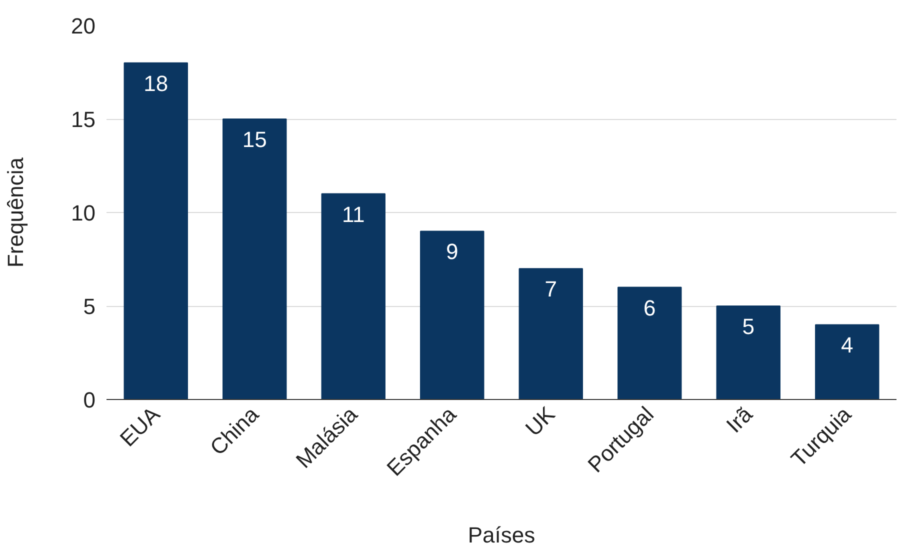 This screenshot has width=916, height=550. Describe the element at coordinates (156, 83) in the screenshot. I see `data-label: 18` at that location.